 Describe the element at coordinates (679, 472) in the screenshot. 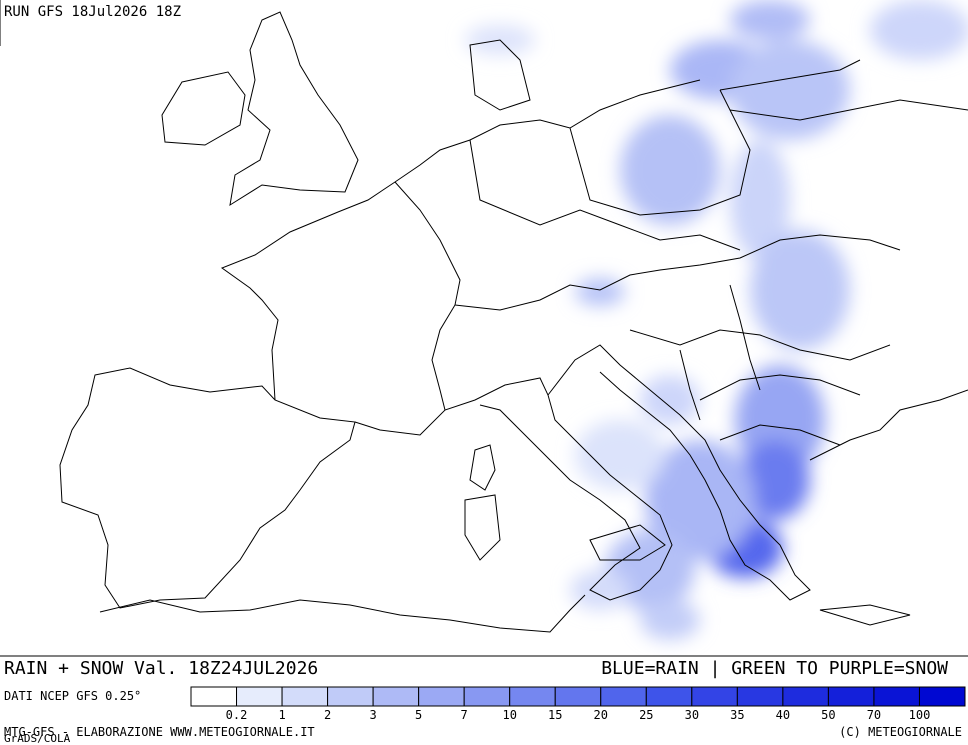

I see `adriatic-coast` at that location.